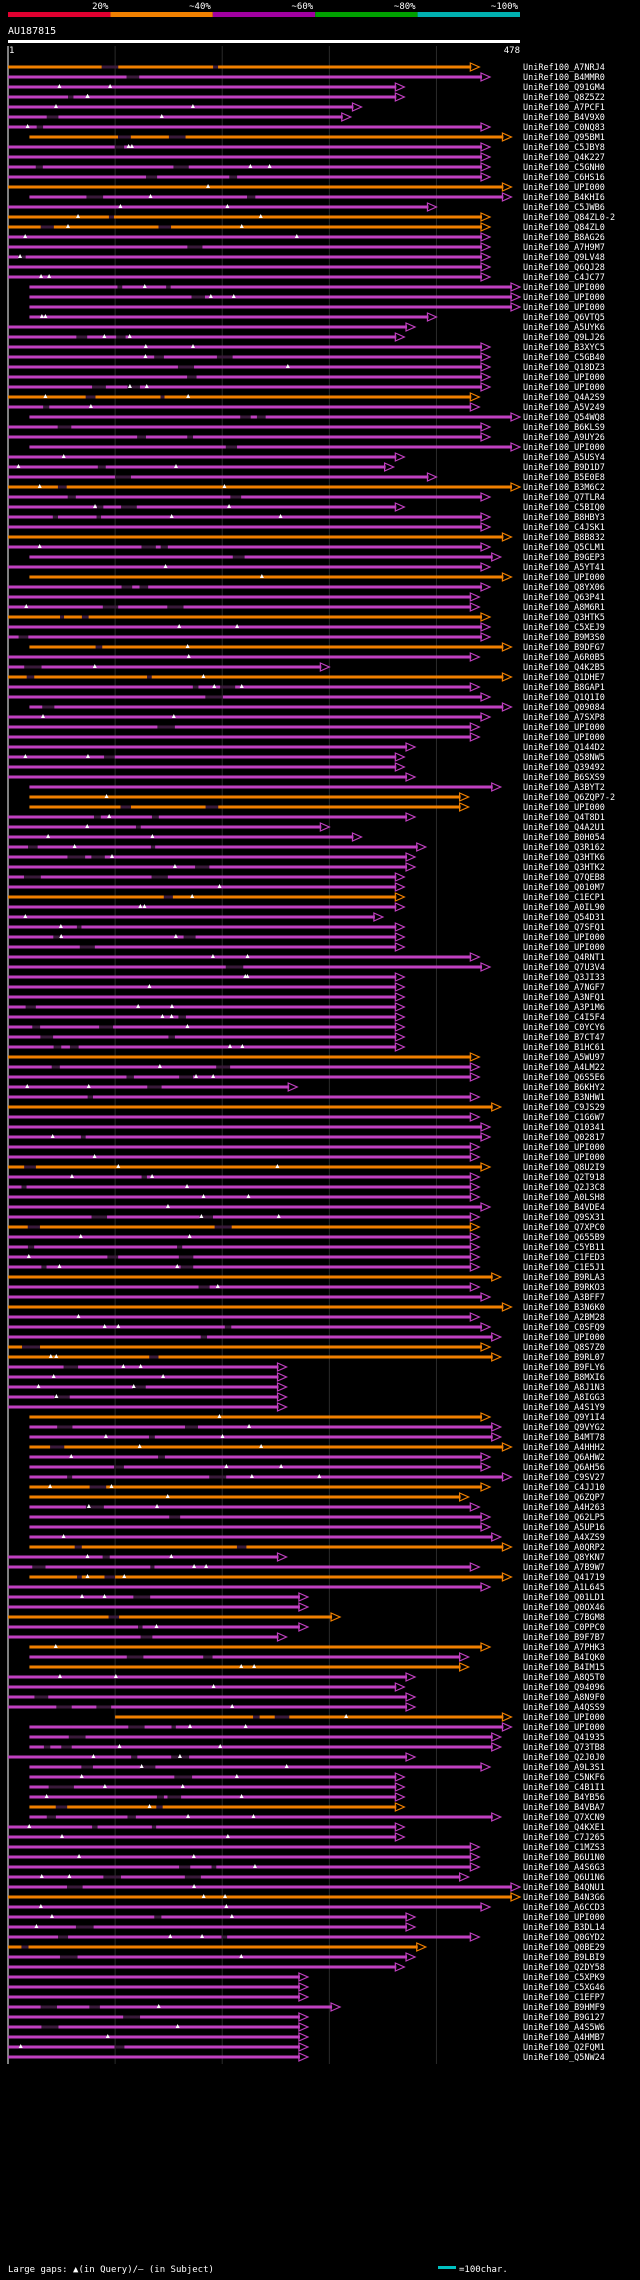  What do you see at coordinates (564, 1818) in the screenshot?
I see `hit-label: UniRef100_Q7XCN9` at bounding box center [564, 1818].